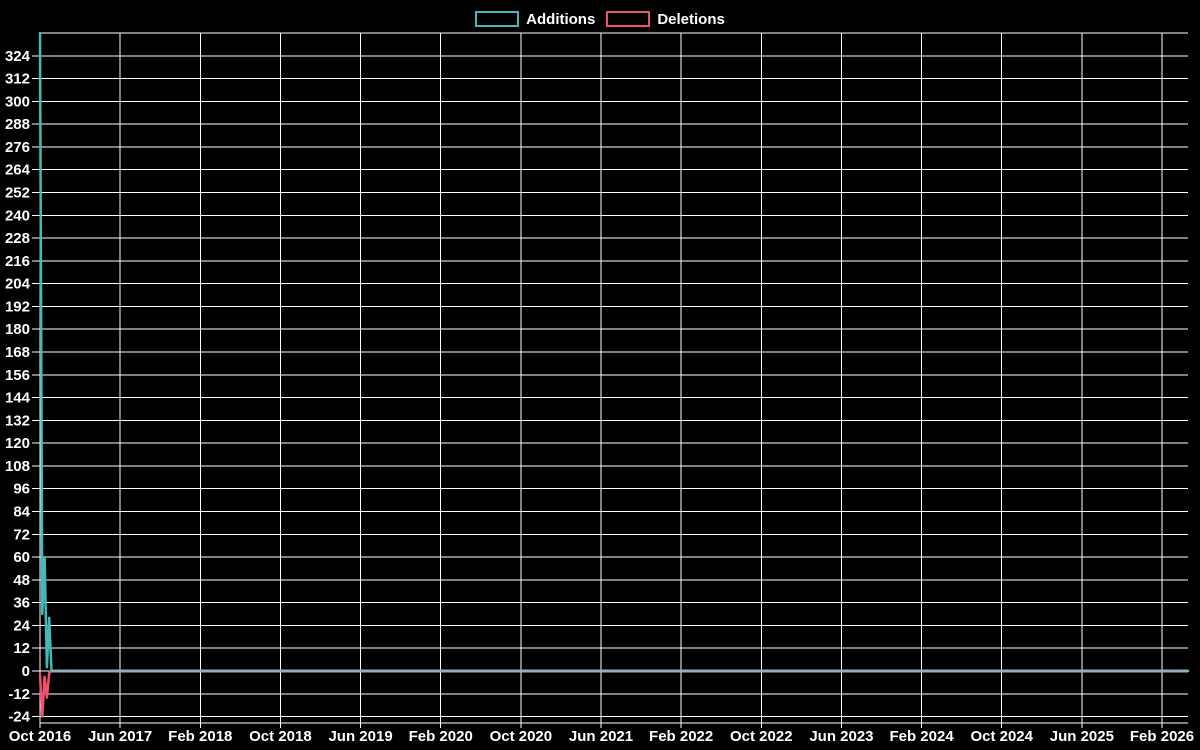  I want to click on legend-item-additions: Additions, so click(535, 19).